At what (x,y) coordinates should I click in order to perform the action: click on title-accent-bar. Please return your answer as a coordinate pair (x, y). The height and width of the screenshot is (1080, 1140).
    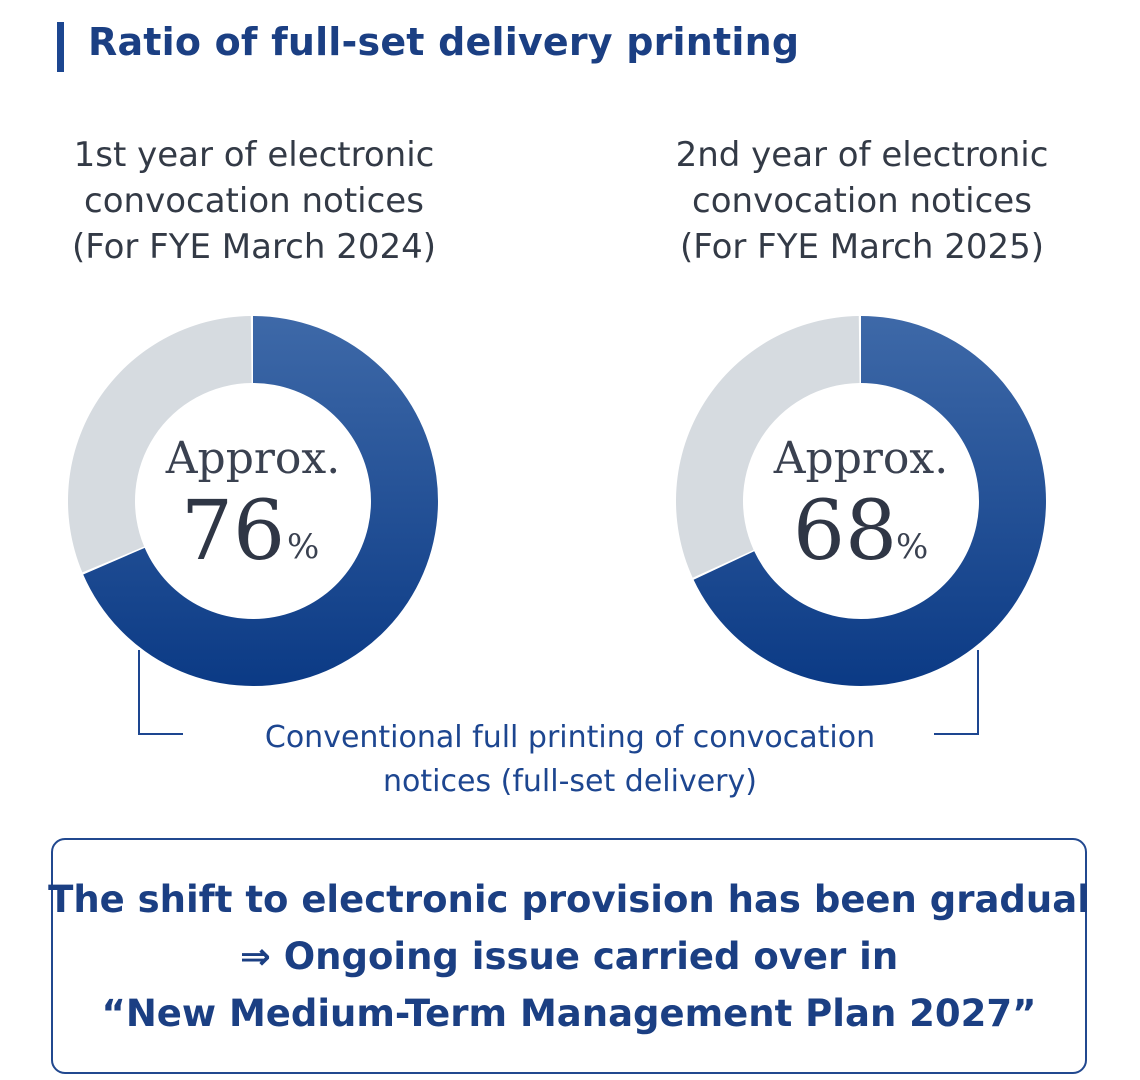
    Looking at the image, I should click on (60, 47).